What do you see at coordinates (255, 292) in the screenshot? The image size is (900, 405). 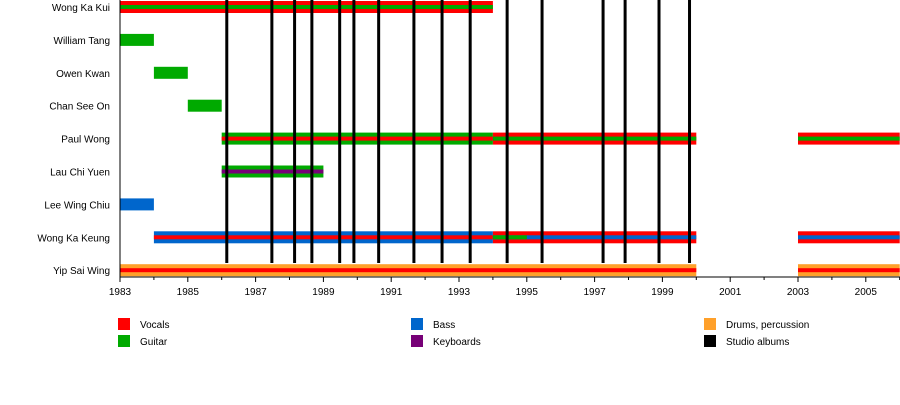 I see `x-tick-label: 1987` at bounding box center [255, 292].